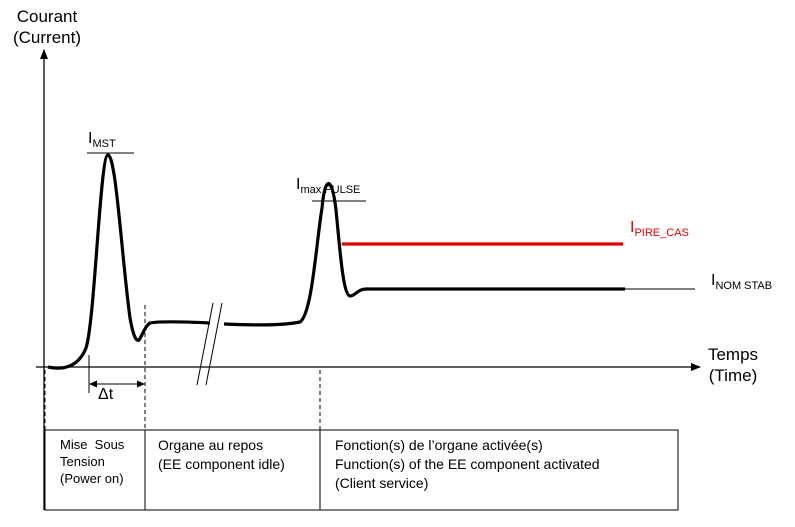 The image size is (795, 527). What do you see at coordinates (632, 227) in the screenshot?
I see `pire-cas-label-main: I` at bounding box center [632, 227].